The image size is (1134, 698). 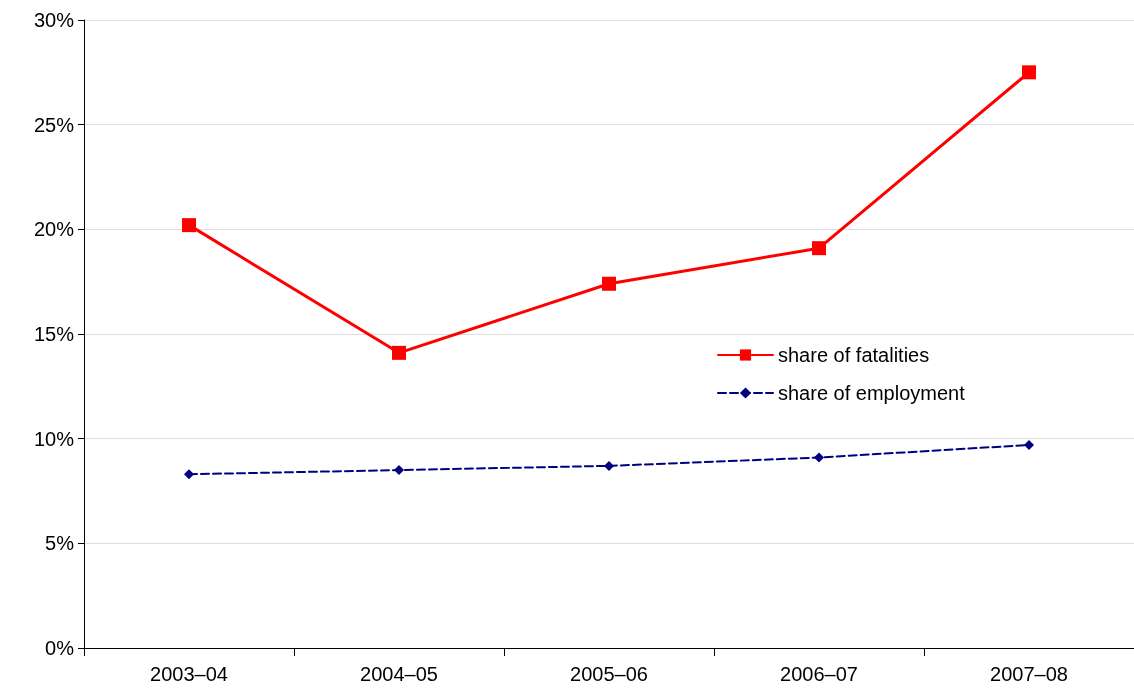 I want to click on y-tick-label: 5%, so click(x=60, y=543).